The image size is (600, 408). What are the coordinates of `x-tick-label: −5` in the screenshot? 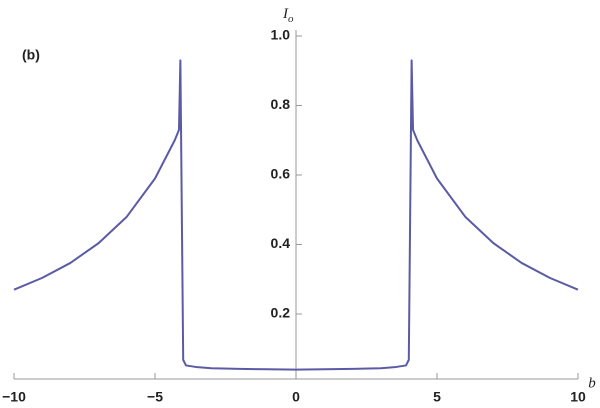 It's located at (155, 397).